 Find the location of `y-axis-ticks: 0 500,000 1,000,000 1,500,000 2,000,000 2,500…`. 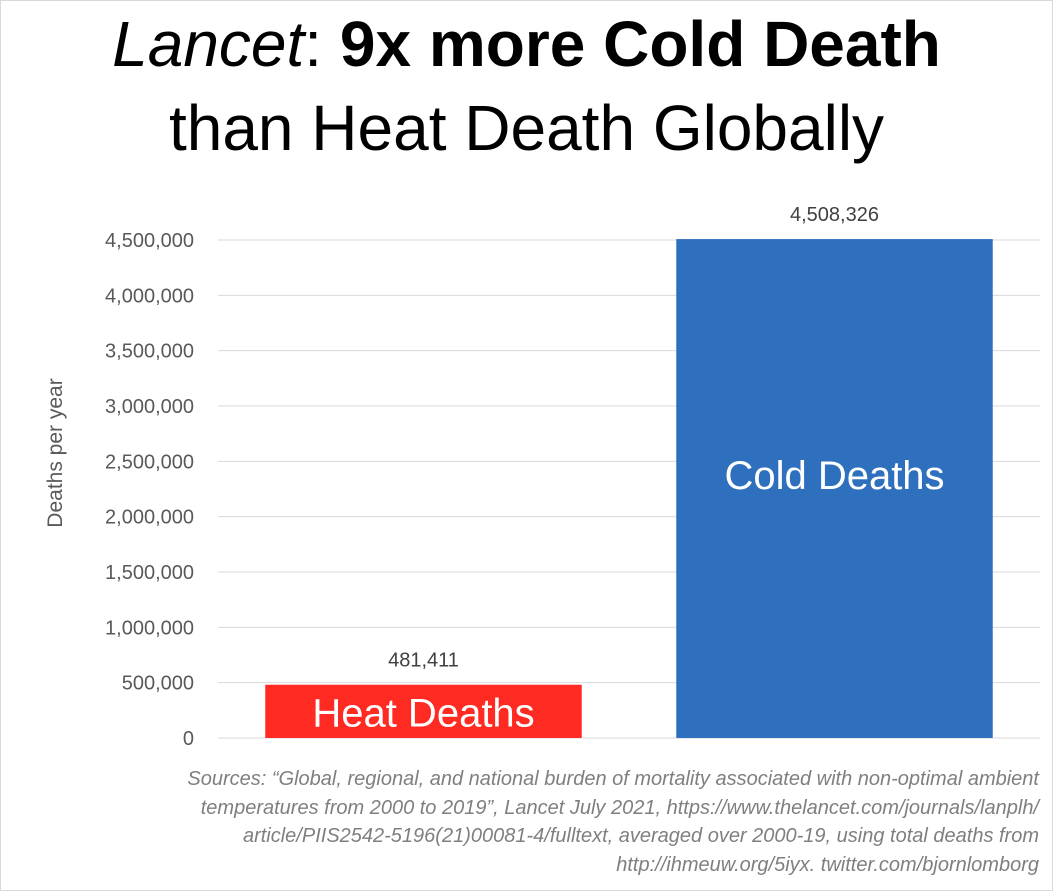

y-axis-ticks: 0 500,000 1,000,000 1,500,000 2,000,000 2,500… is located at coordinates (149, 490).